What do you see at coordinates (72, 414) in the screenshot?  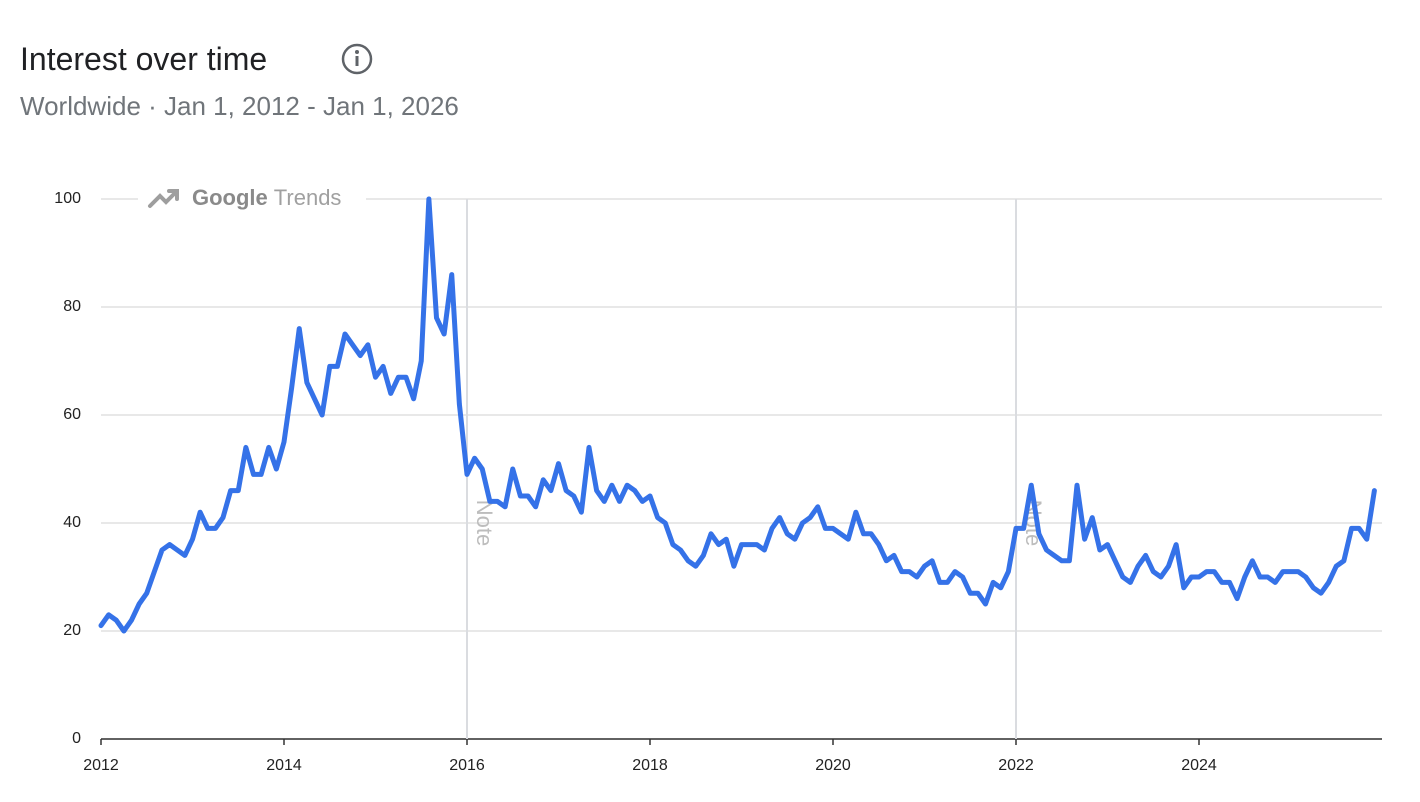 I see `y-tick-label: 60` at bounding box center [72, 414].